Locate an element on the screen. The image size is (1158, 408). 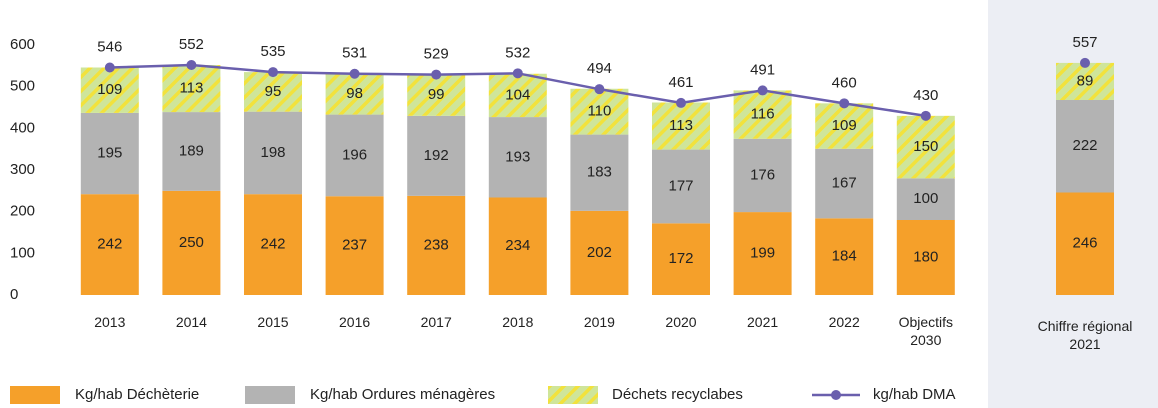
line-label: 491 is located at coordinates (762, 69).